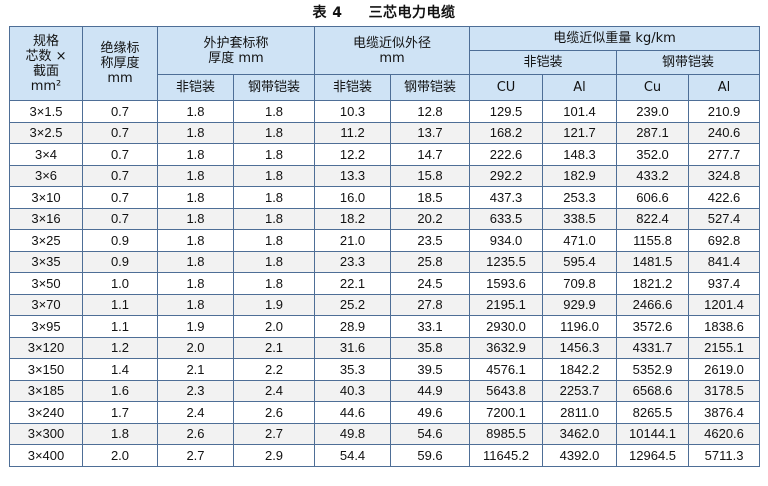  Describe the element at coordinates (506, 390) in the screenshot. I see `cell-weight-un-cu: 5643.8` at that location.